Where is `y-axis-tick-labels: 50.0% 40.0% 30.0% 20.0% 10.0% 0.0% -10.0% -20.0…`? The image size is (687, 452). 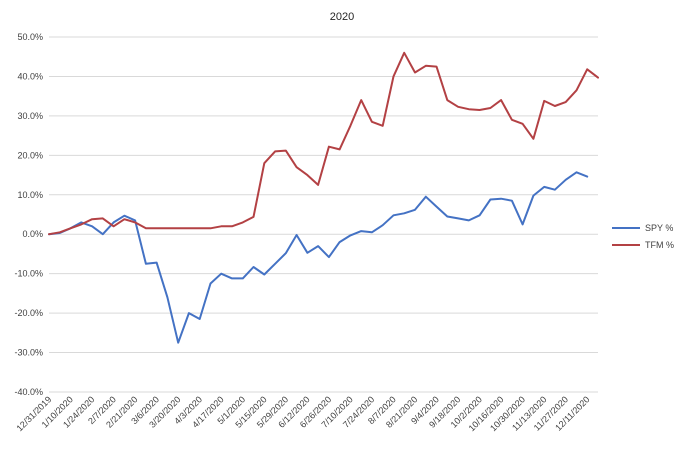 y-axis-tick-labels: 50.0% 40.0% 30.0% 20.0% 10.0% 0.0% -10.0% -20.0… is located at coordinates (28, 214).